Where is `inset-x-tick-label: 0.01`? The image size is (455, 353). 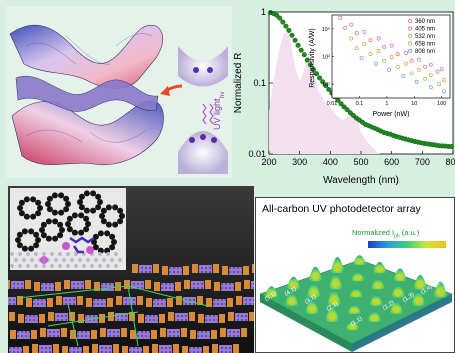 inset-x-tick-label: 0.01 is located at coordinates (332, 104).